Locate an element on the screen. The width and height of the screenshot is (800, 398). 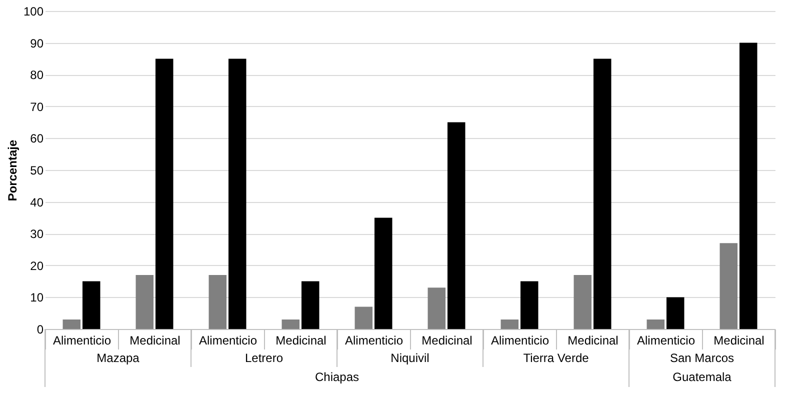
y-tick-label: 80 is located at coordinates (37, 75).